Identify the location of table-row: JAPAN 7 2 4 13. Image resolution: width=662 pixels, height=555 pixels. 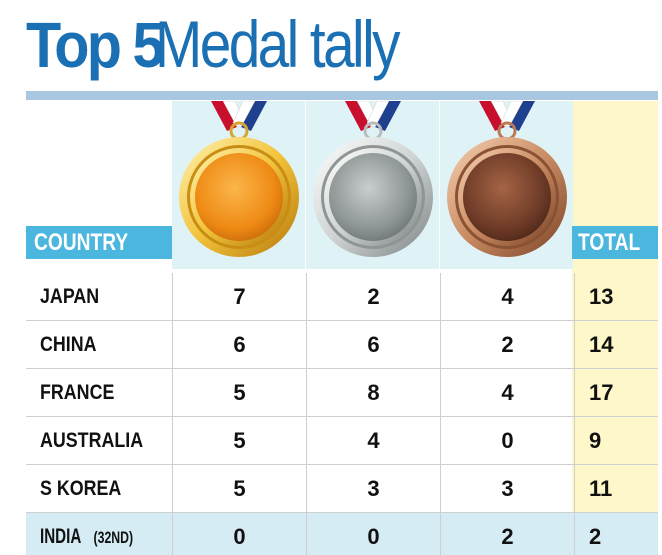
(342, 297).